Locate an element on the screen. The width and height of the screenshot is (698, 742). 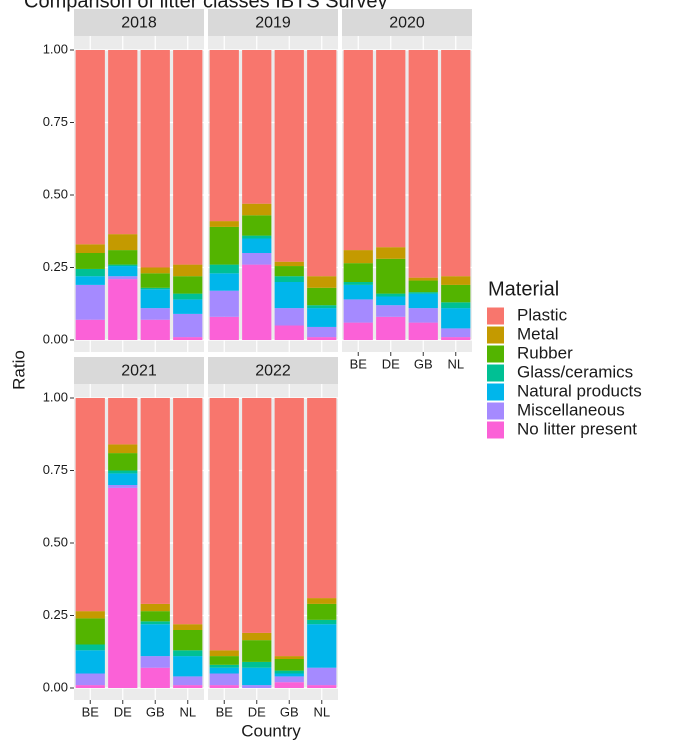
legend-label: Glass/ceramics is located at coordinates (575, 371).